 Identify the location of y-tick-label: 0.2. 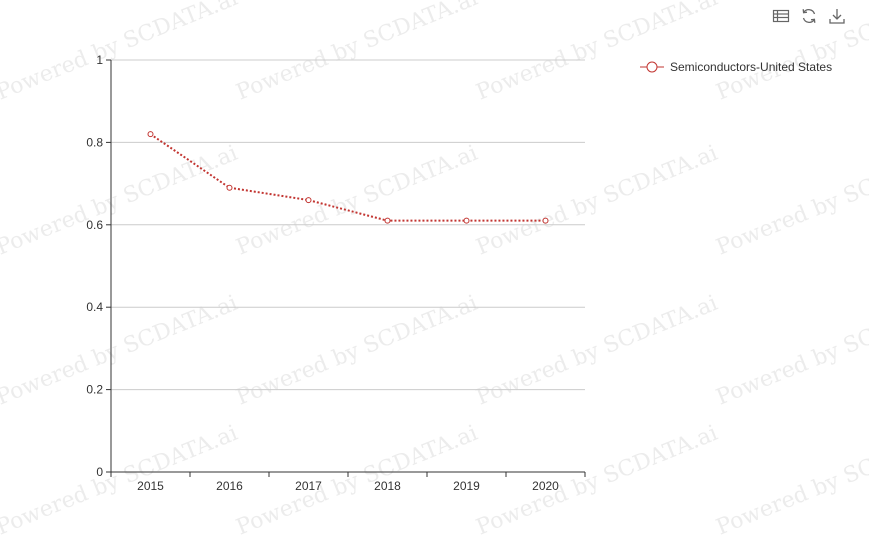
(94, 390).